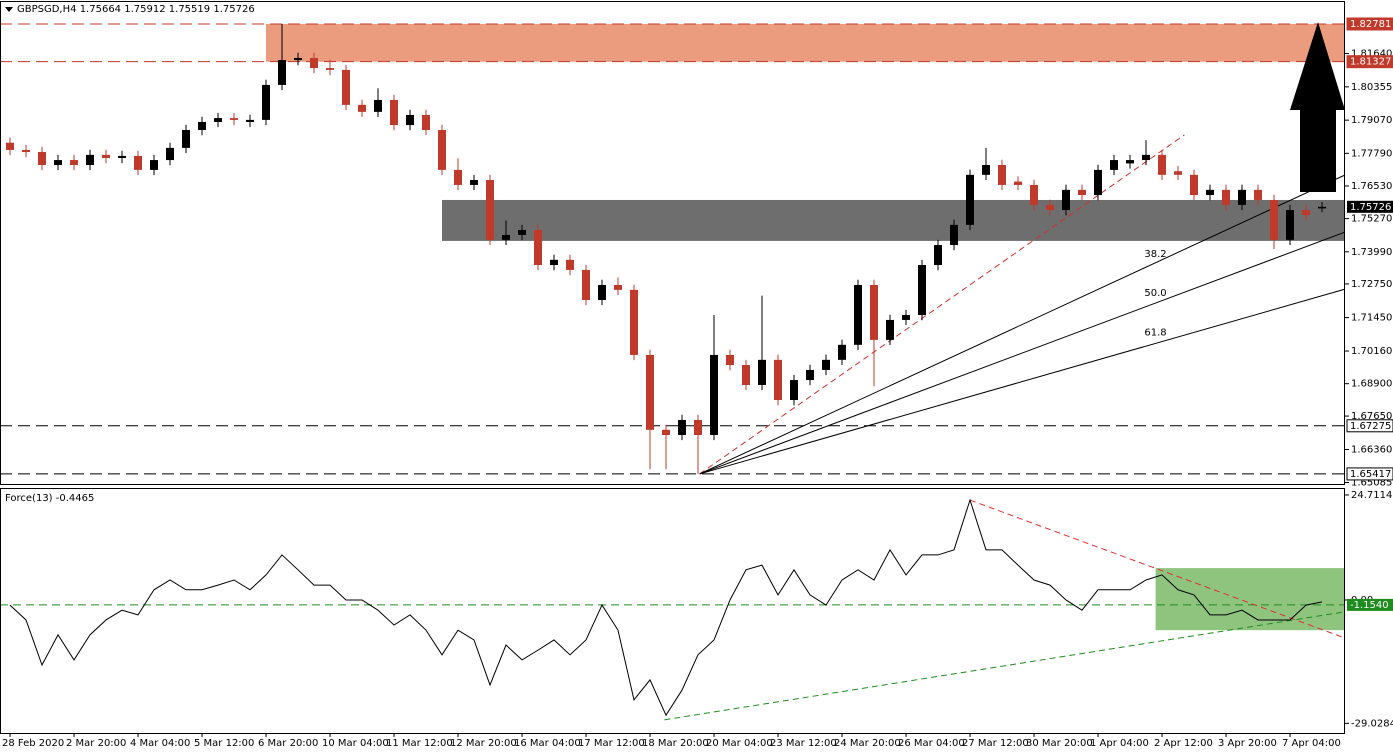 The width and height of the screenshot is (1393, 752). Describe the element at coordinates (1247, 743) in the screenshot. I see `x-tick-label: 3 Apr 20:00` at that location.